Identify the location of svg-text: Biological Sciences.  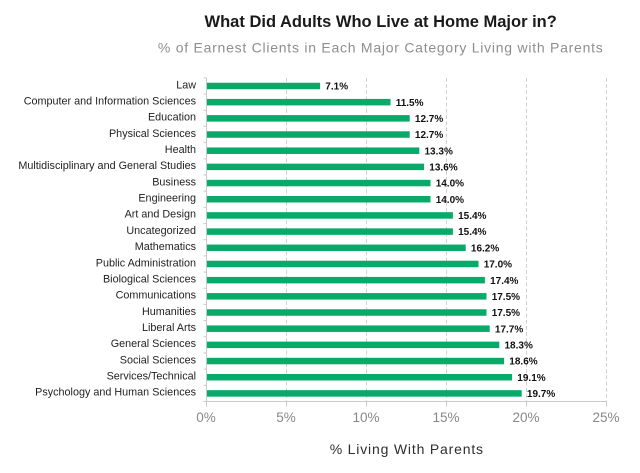
(150, 279).